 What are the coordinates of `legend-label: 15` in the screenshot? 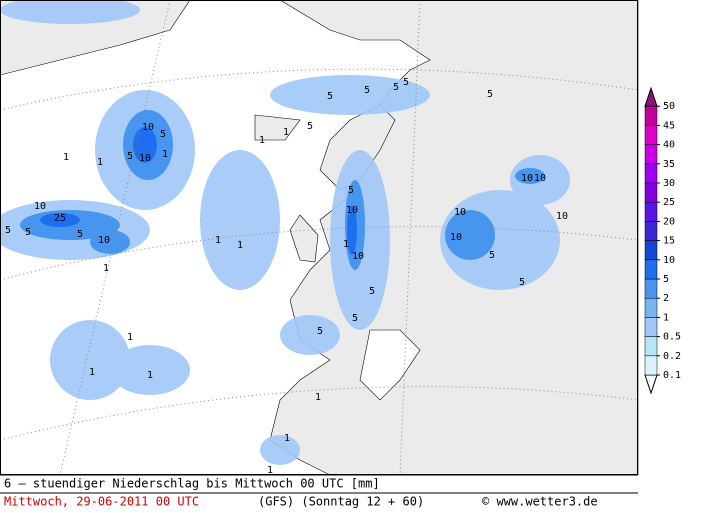 It's located at (669, 241).